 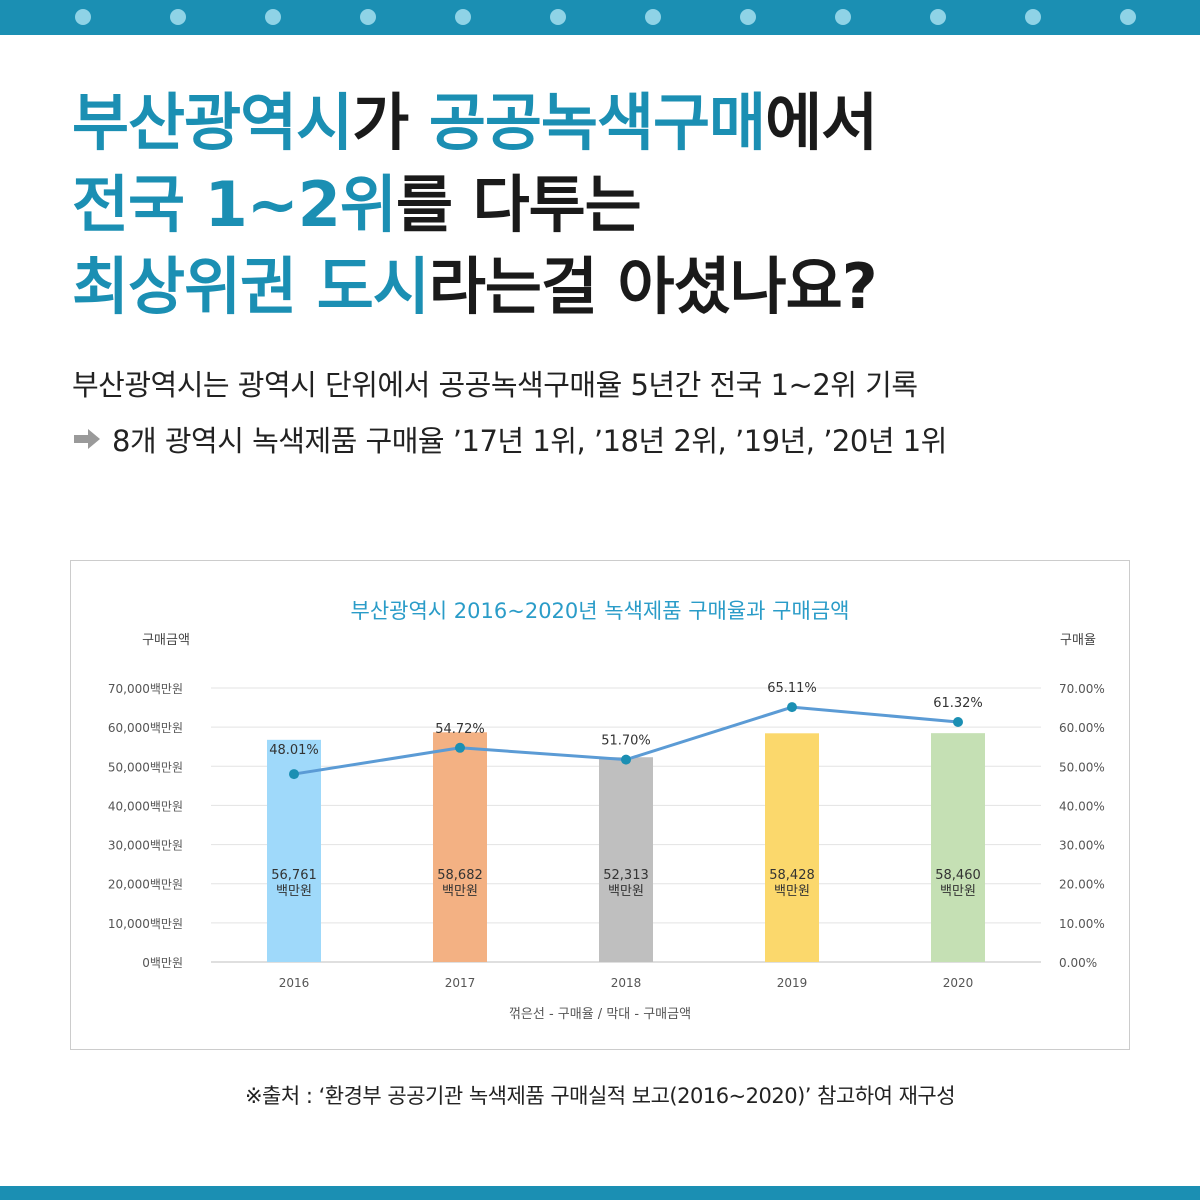 I want to click on bar-2020, so click(x=958, y=847).